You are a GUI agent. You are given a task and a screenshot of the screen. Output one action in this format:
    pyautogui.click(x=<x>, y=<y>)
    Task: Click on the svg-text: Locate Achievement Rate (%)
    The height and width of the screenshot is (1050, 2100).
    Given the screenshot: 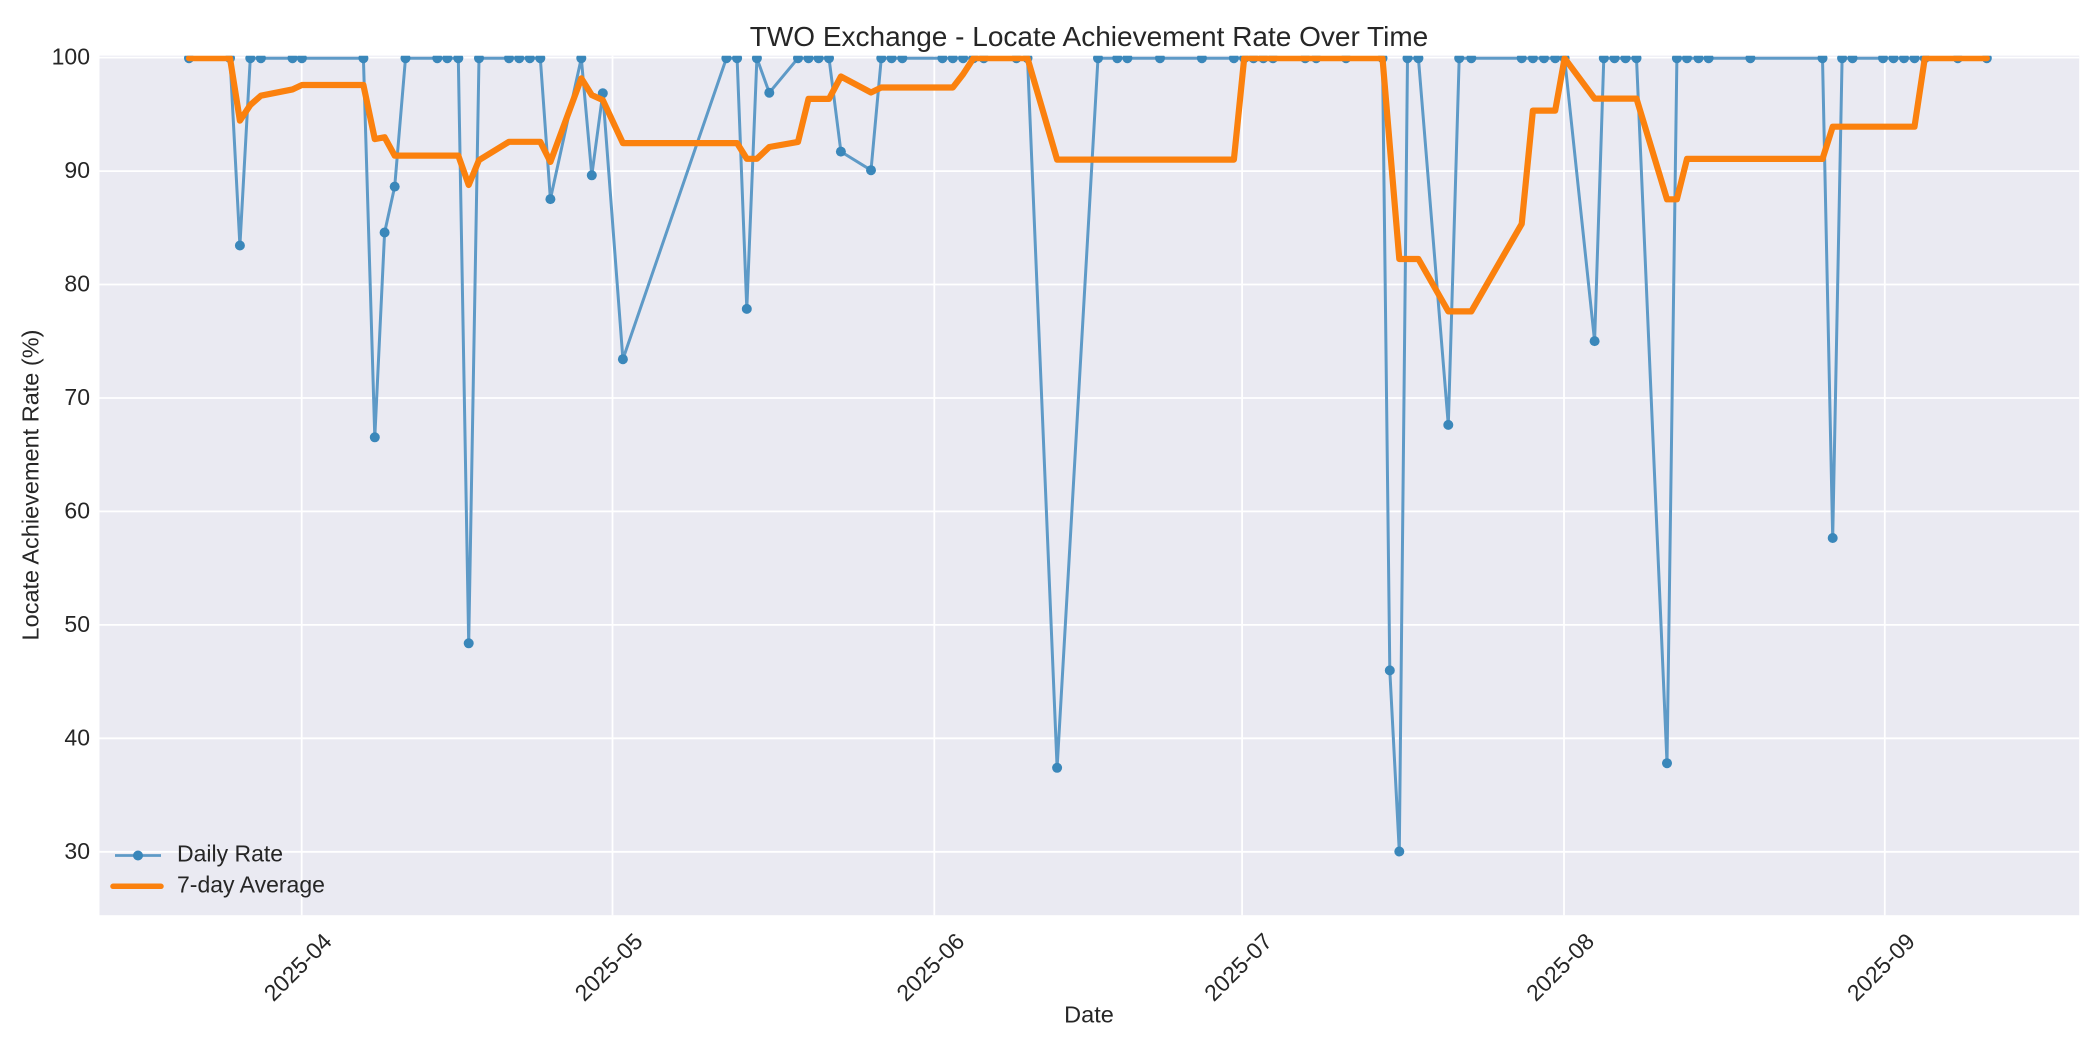 What is the action you would take?
    pyautogui.click(x=31, y=485)
    